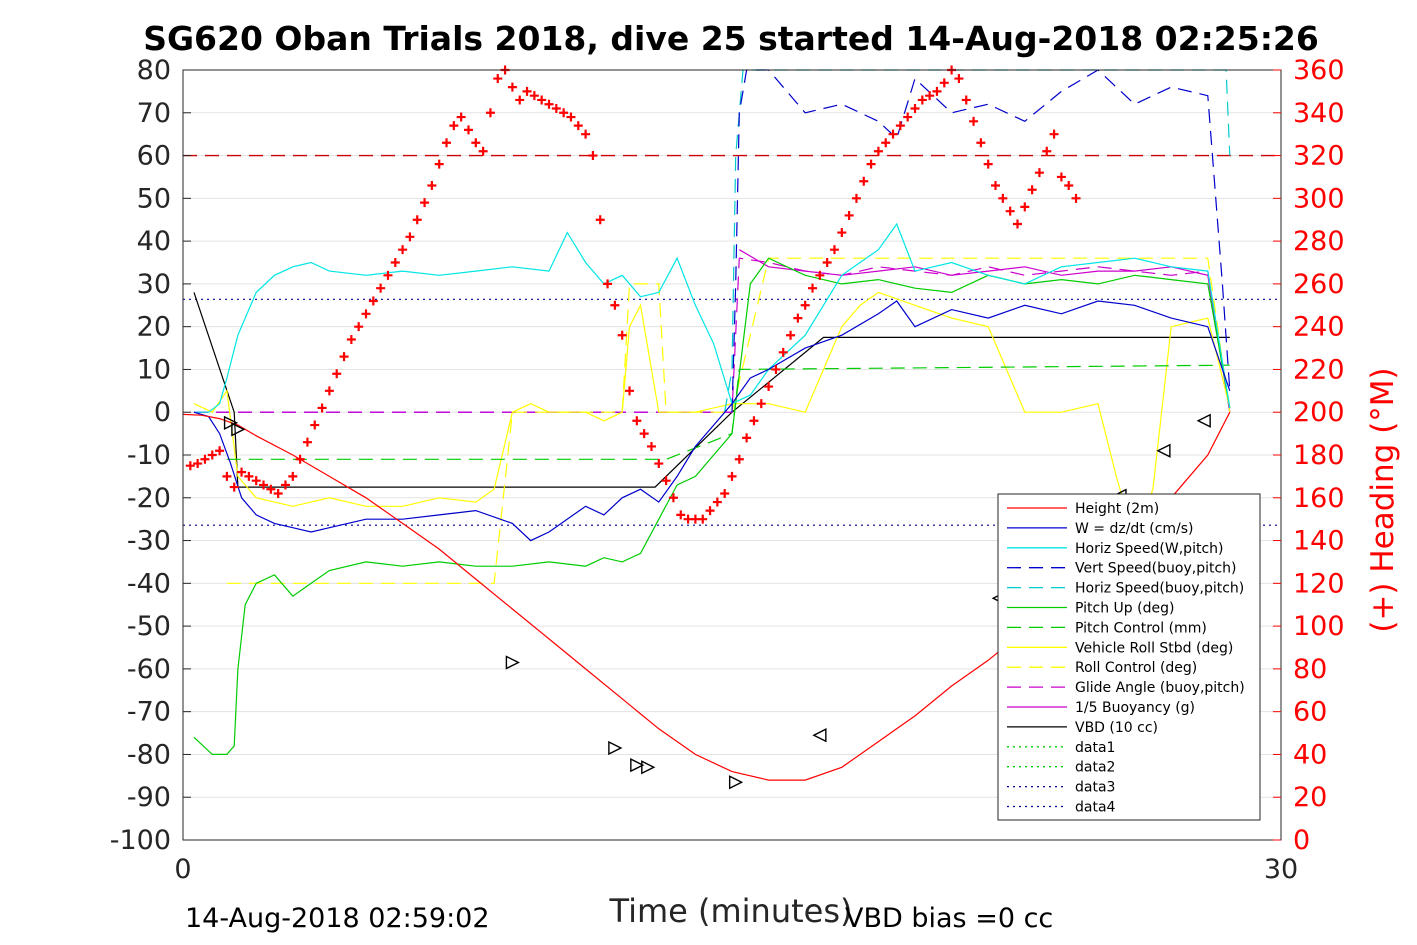  What do you see at coordinates (1319, 583) in the screenshot?
I see `right-tick-label: 120` at bounding box center [1319, 583].